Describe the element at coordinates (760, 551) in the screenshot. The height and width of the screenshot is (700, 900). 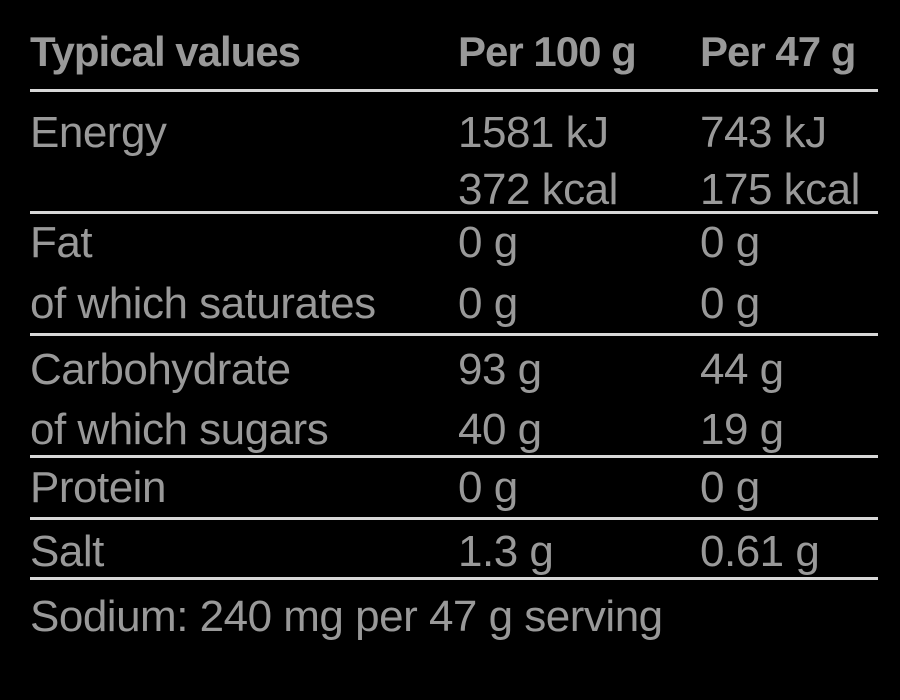
I see `value-salt-per47: 0.61 g` at that location.